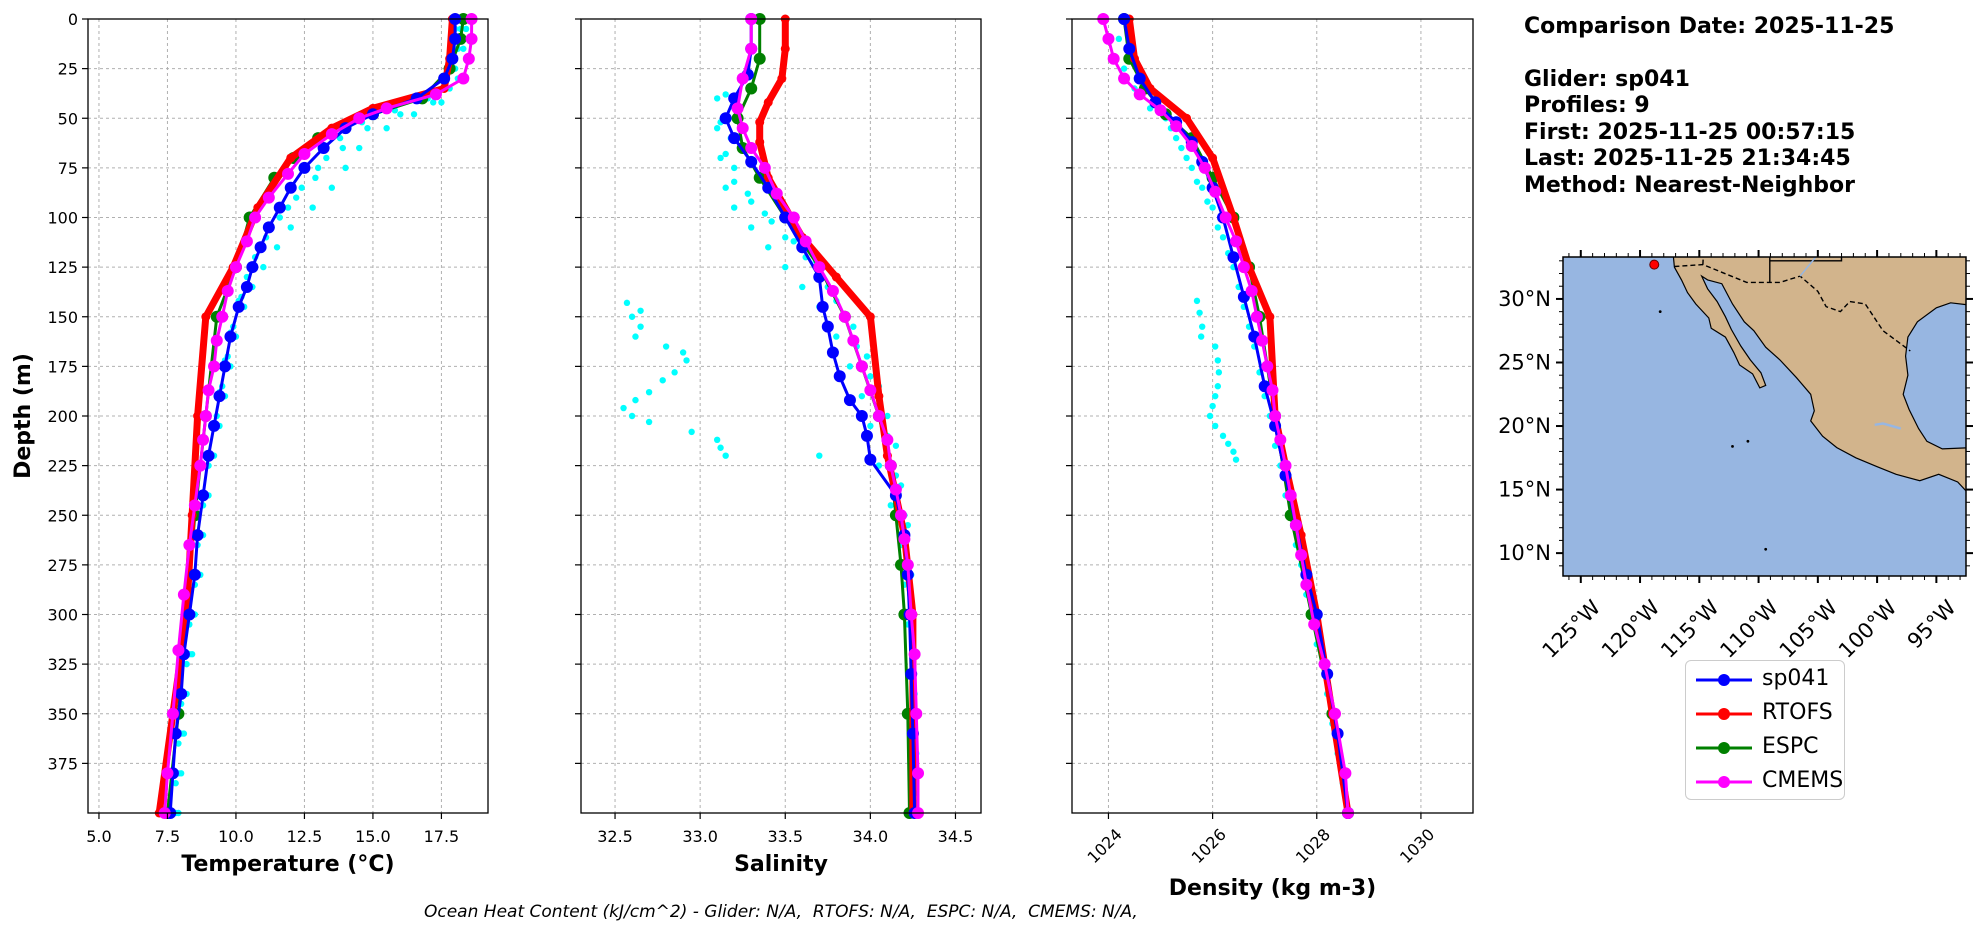  Describe the element at coordinates (1748, 441) in the screenshot. I see `island` at that location.